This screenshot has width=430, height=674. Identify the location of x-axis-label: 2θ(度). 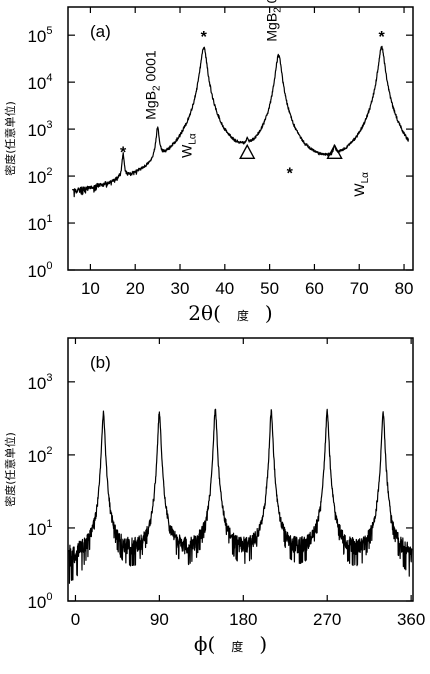
(230, 313).